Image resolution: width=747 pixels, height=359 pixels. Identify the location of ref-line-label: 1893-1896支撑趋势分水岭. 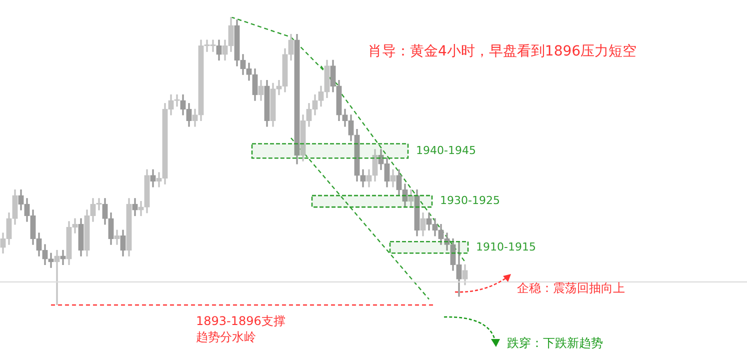
(241, 329).